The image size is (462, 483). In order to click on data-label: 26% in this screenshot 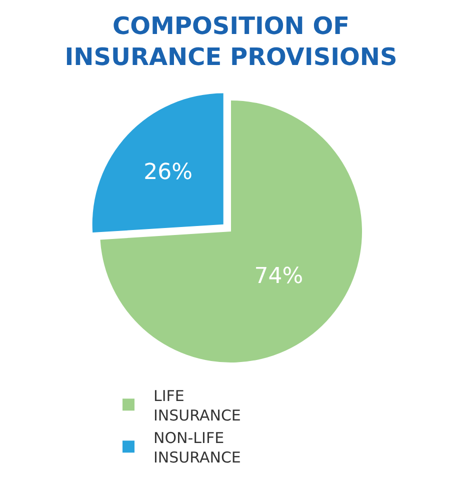, I will do `click(168, 172)`.